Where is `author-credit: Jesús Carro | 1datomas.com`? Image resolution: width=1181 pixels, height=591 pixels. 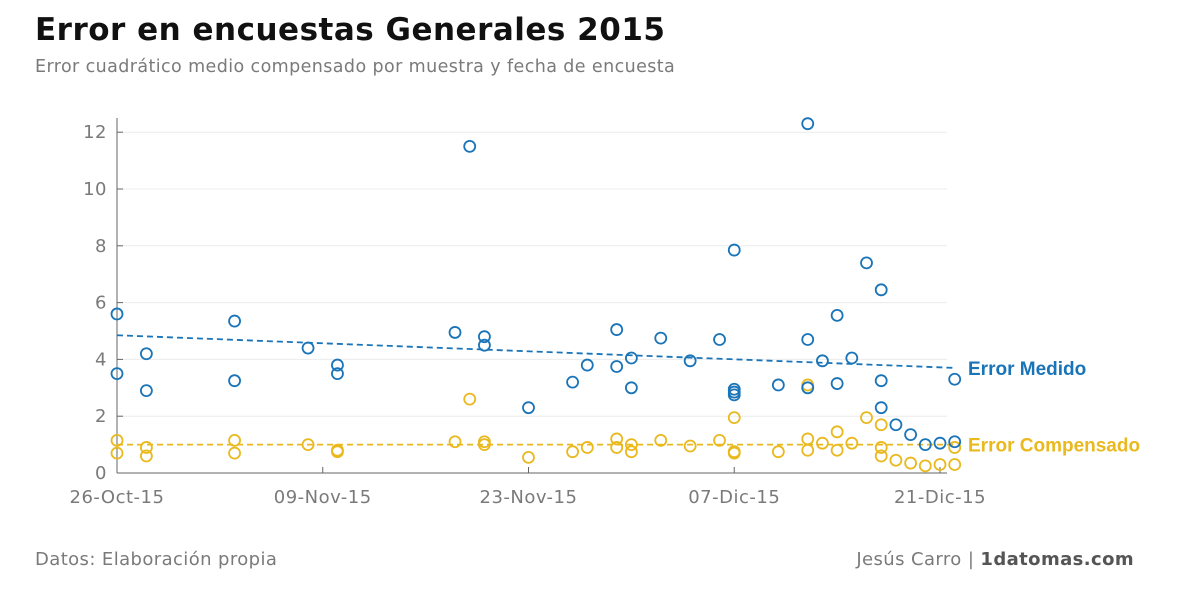 author-credit: Jesús Carro | 1datomas.com is located at coordinates (995, 559).